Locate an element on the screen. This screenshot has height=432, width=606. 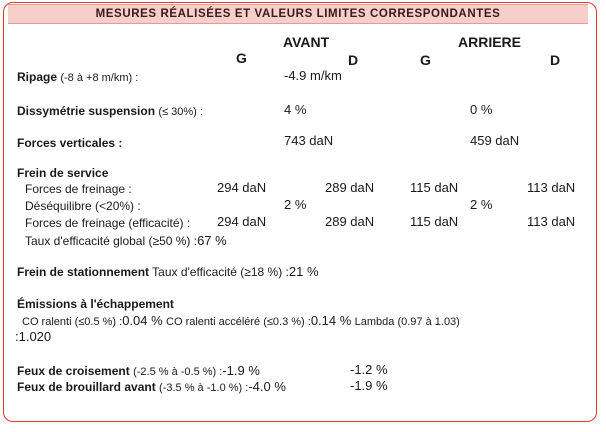
feux-croisement-label: Feux de croisement is located at coordinates (73, 371).